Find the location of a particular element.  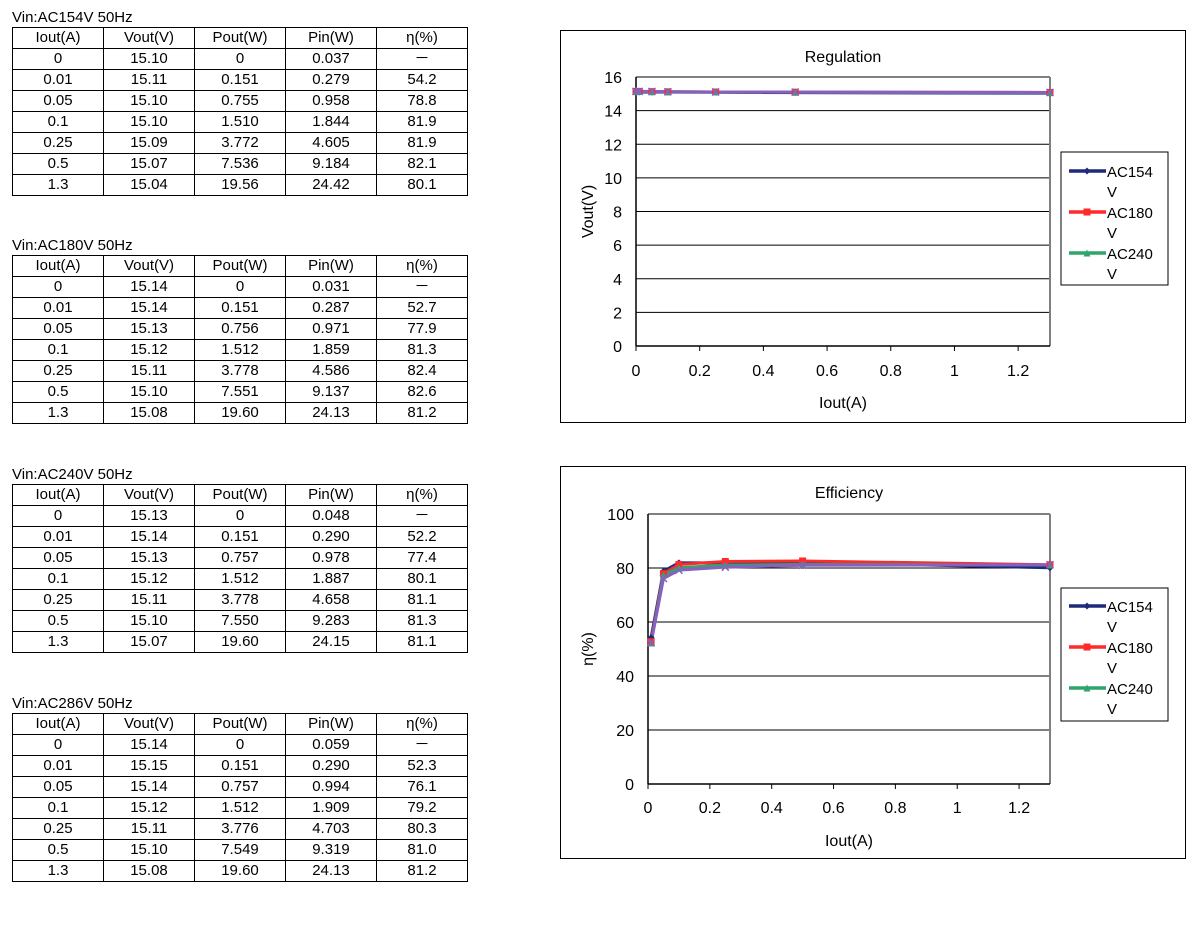

table-cell: 9.283 is located at coordinates (331, 621).